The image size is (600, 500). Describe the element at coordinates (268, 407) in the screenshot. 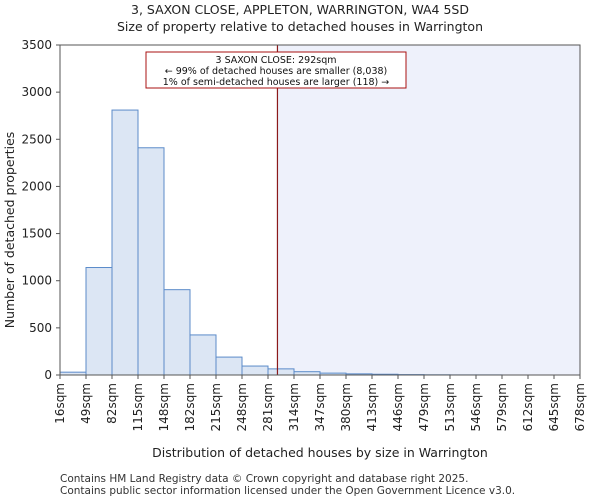

I see `x-tick-label: 281sqm` at that location.